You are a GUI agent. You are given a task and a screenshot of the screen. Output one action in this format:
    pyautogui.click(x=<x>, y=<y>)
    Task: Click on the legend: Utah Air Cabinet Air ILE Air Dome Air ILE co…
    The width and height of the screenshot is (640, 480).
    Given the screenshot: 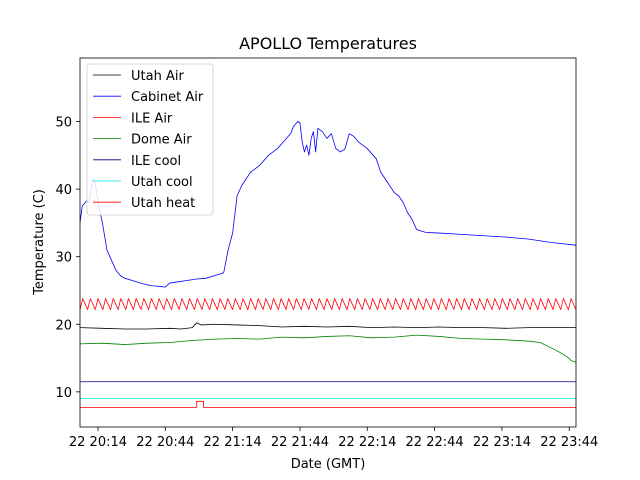 What is the action you would take?
    pyautogui.click(x=150, y=139)
    